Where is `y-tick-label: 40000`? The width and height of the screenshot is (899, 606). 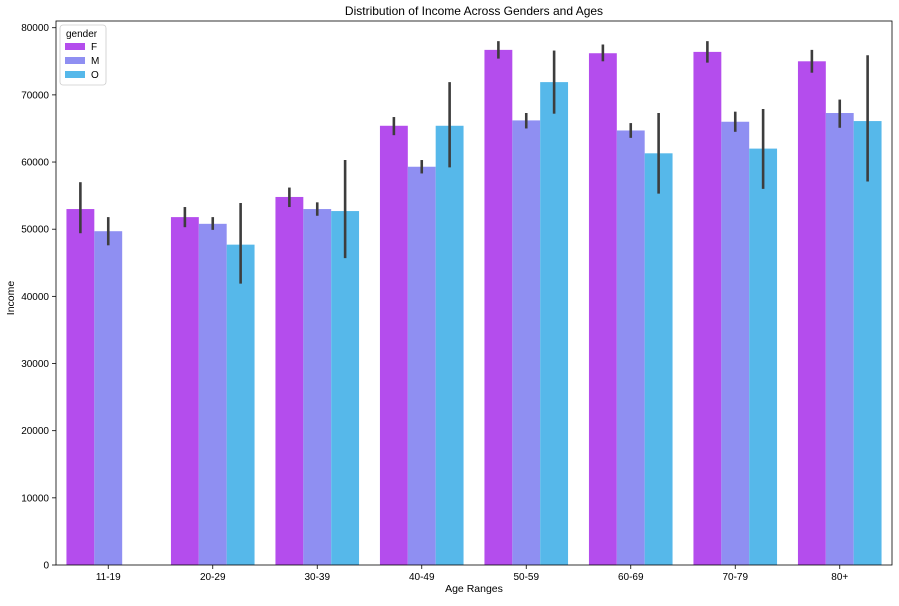
y-tick-label: 40000 is located at coordinates (35, 297).